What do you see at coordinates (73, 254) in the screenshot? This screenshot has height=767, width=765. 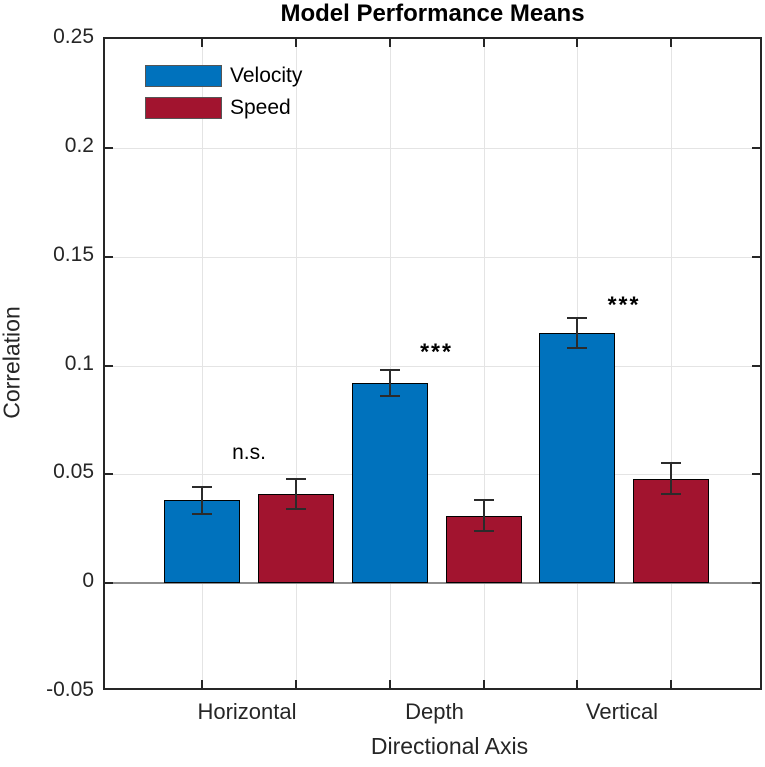 I see `y-tick-label: 0.15` at bounding box center [73, 254].